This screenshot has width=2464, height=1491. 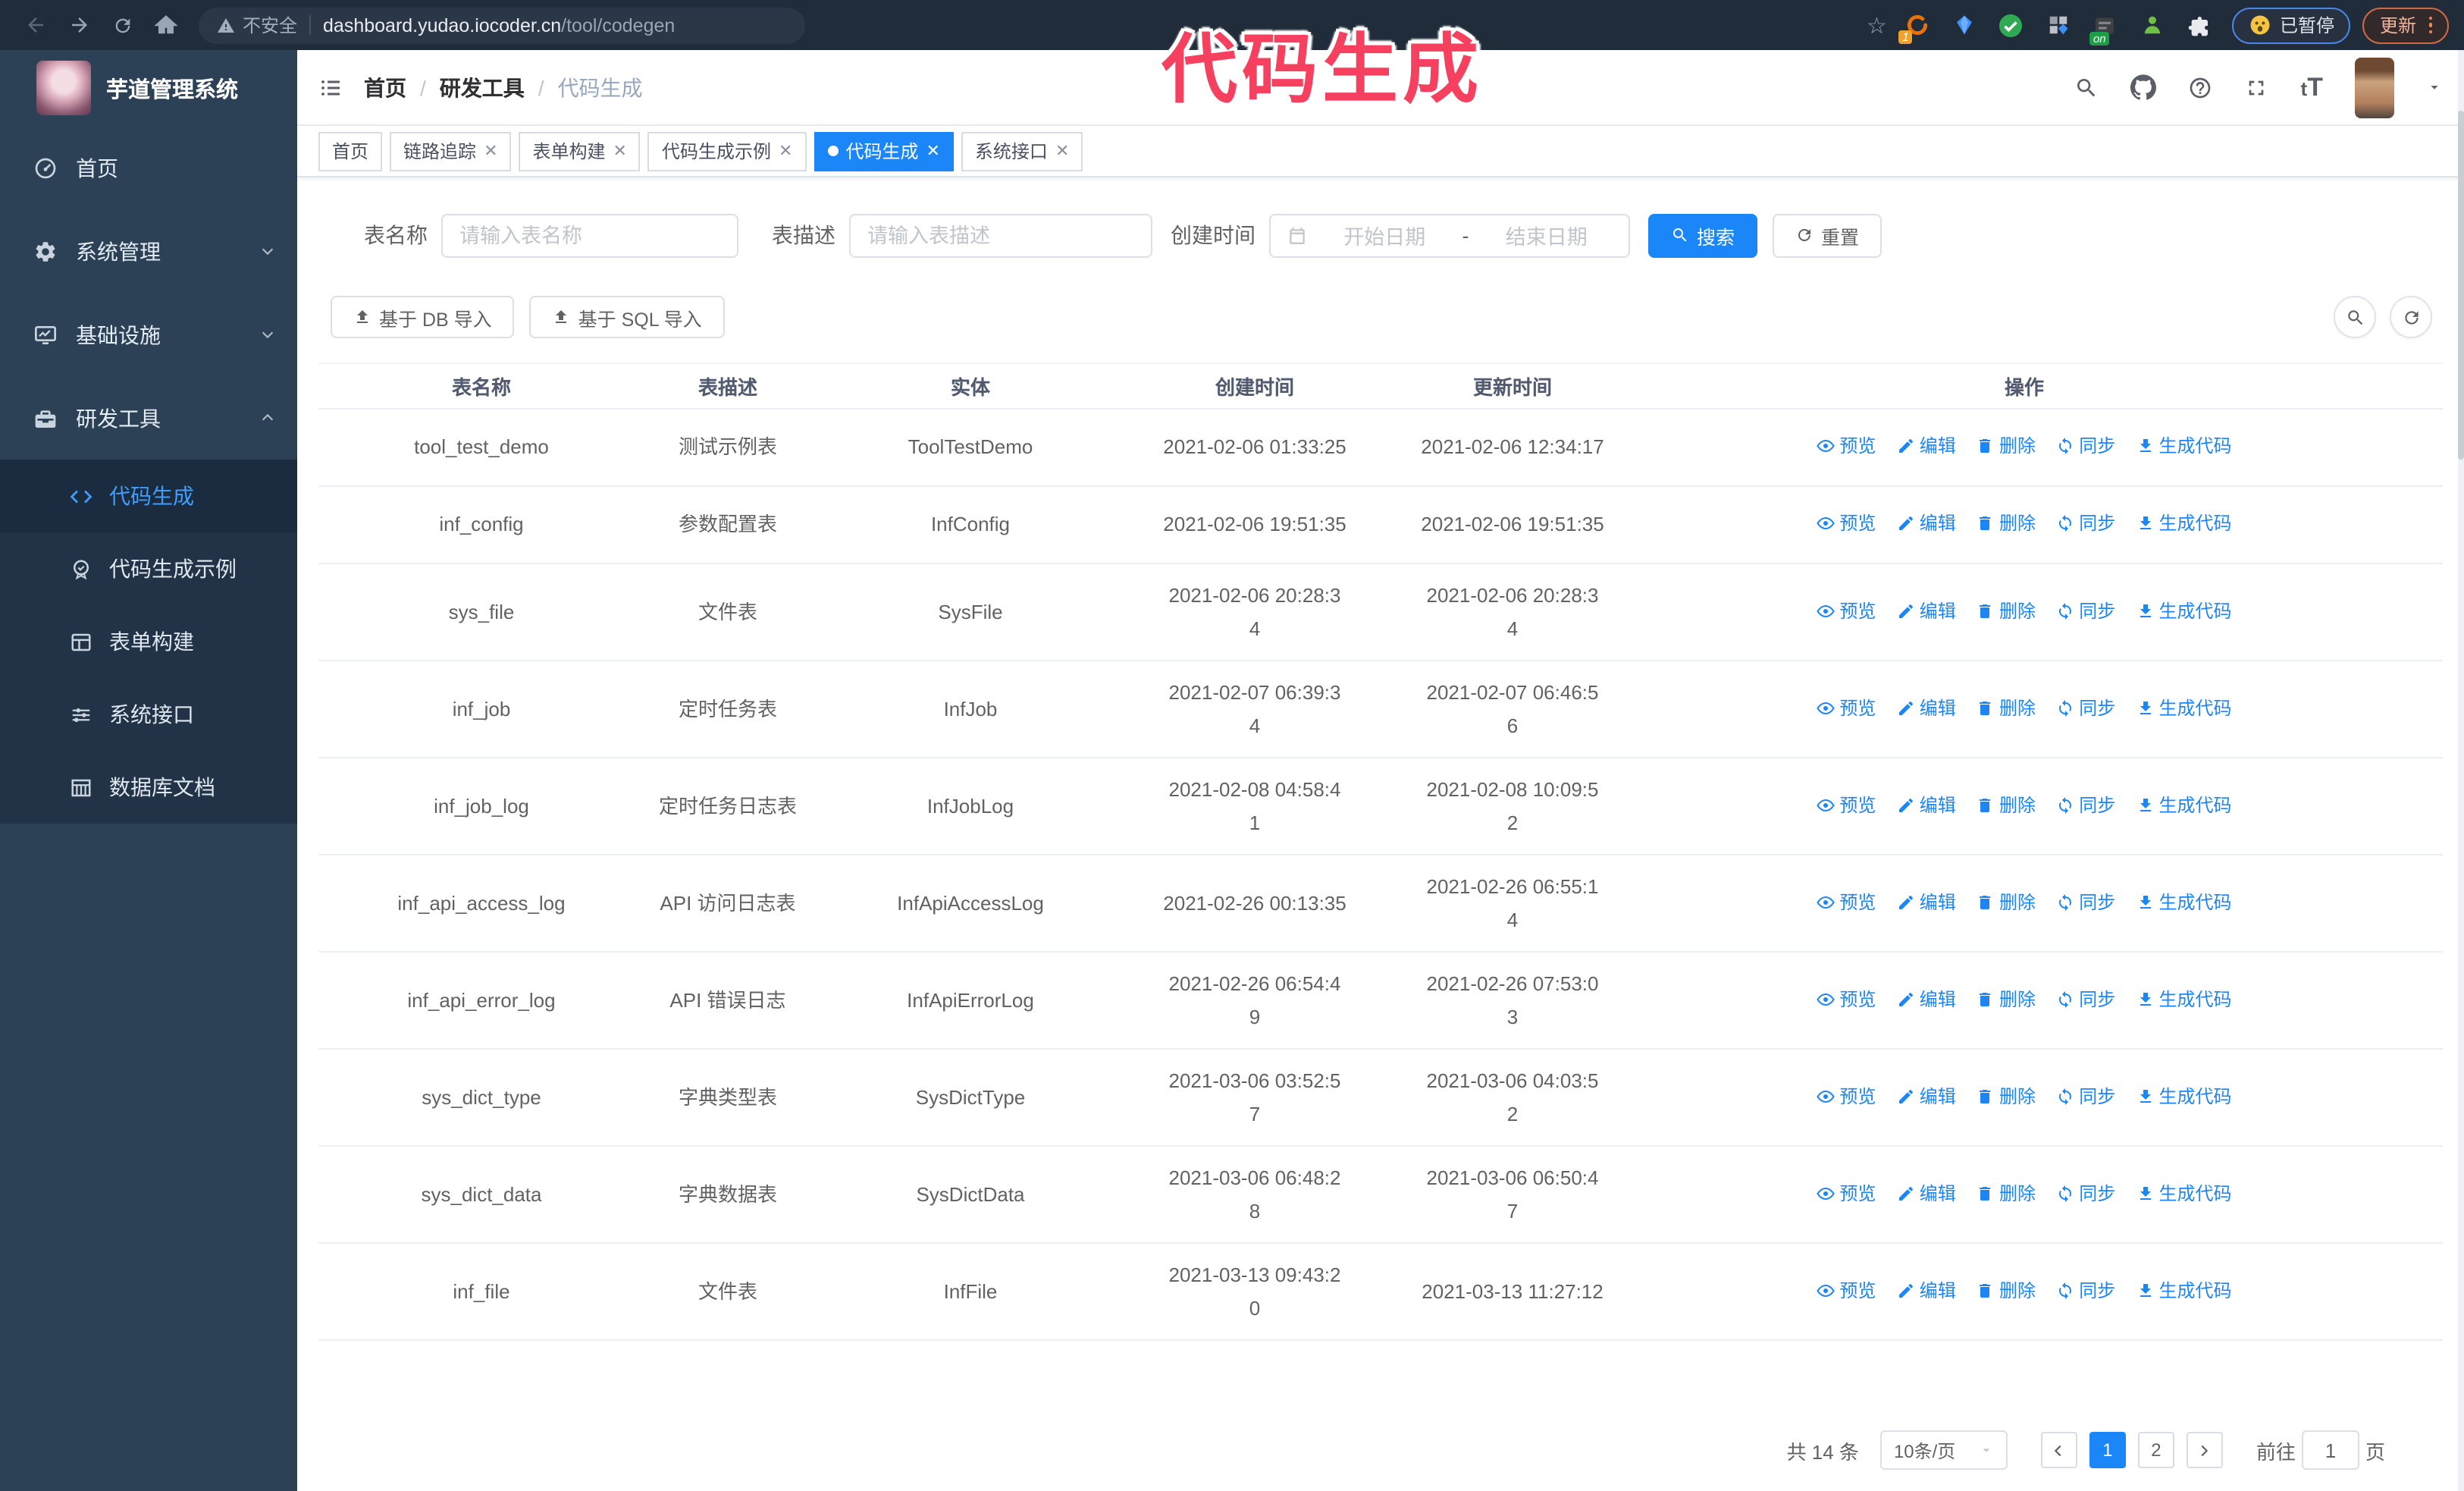 What do you see at coordinates (2156, 1450) in the screenshot?
I see `page-button-2: 2` at bounding box center [2156, 1450].